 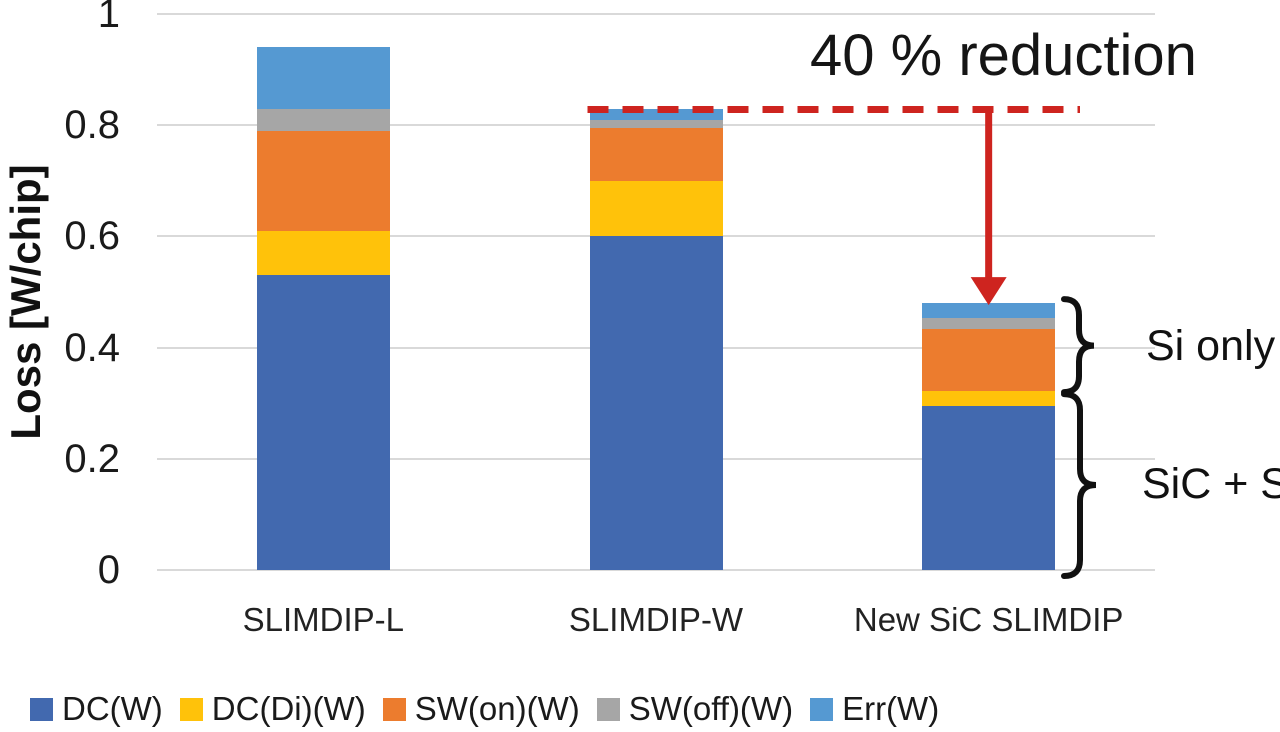 I want to click on legend-item: DC(W), so click(x=96, y=709).